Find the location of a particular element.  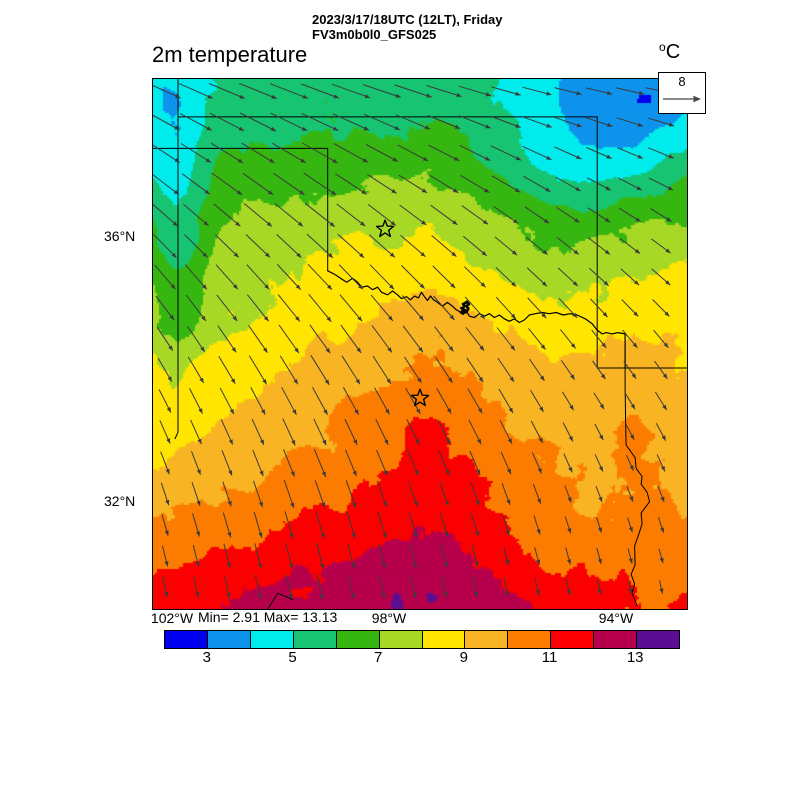

colorbar-tick: 13 is located at coordinates (635, 657).